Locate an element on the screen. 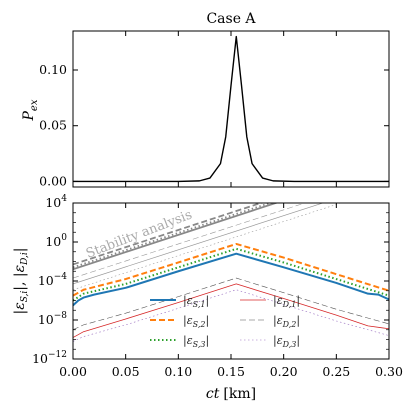 The image size is (415, 415). bottom-xtick-label: 0.10 is located at coordinates (178, 371).